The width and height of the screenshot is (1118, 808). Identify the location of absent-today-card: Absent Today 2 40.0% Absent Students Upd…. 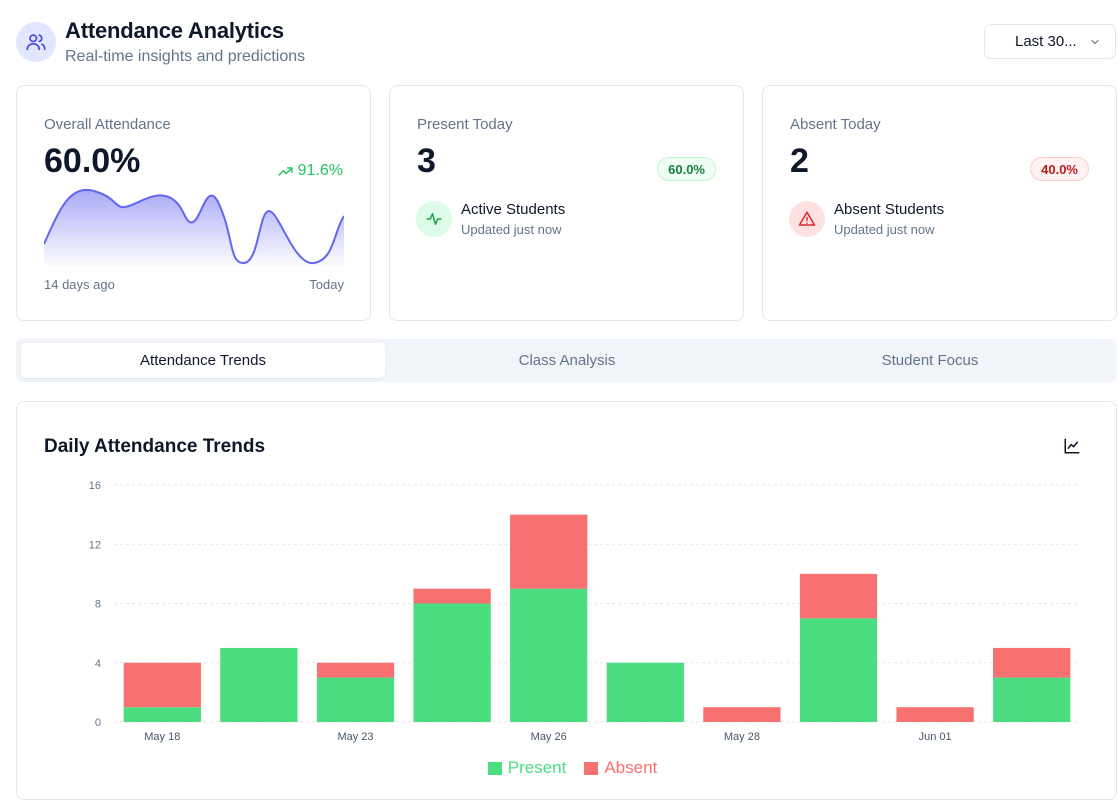
(939, 203).